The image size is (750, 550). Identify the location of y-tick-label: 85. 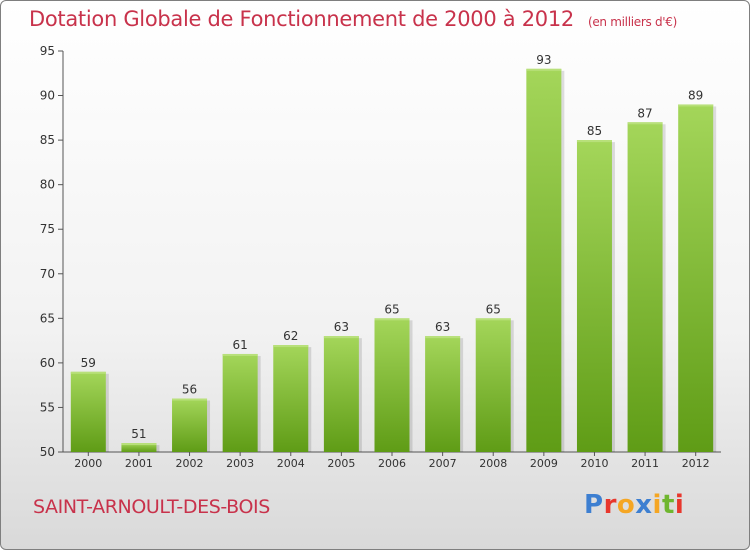
(47, 140).